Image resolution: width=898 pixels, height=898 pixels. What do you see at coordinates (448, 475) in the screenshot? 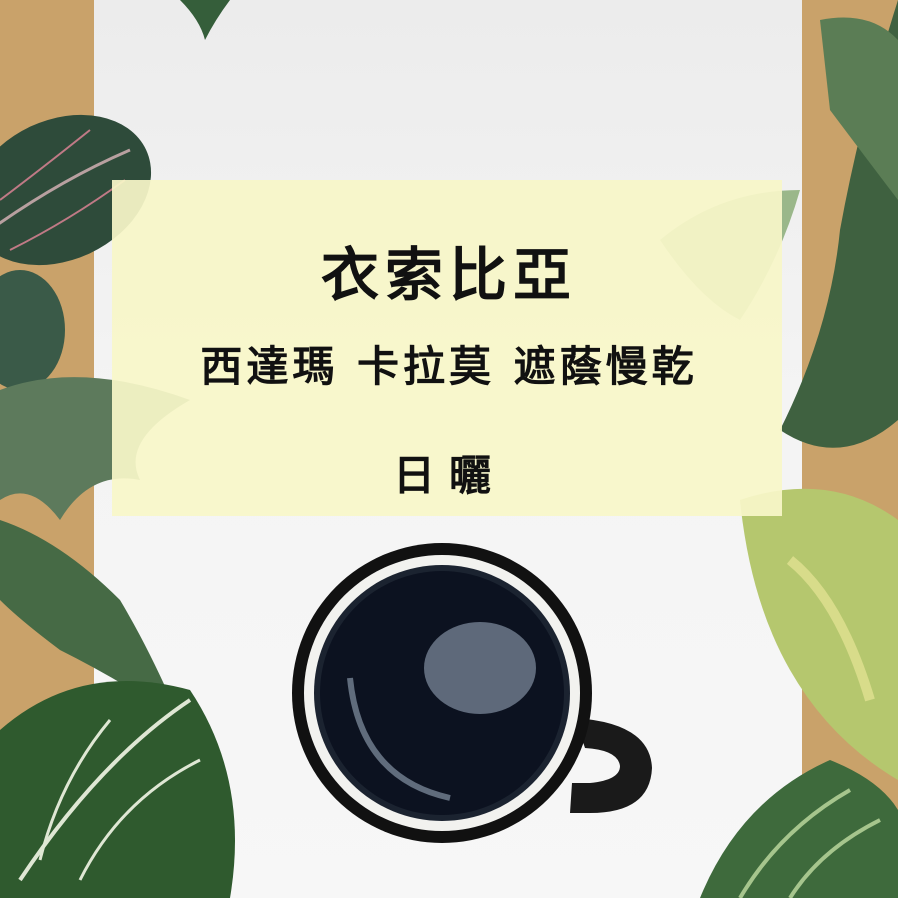
I see `process-label: 日曬` at bounding box center [448, 475].